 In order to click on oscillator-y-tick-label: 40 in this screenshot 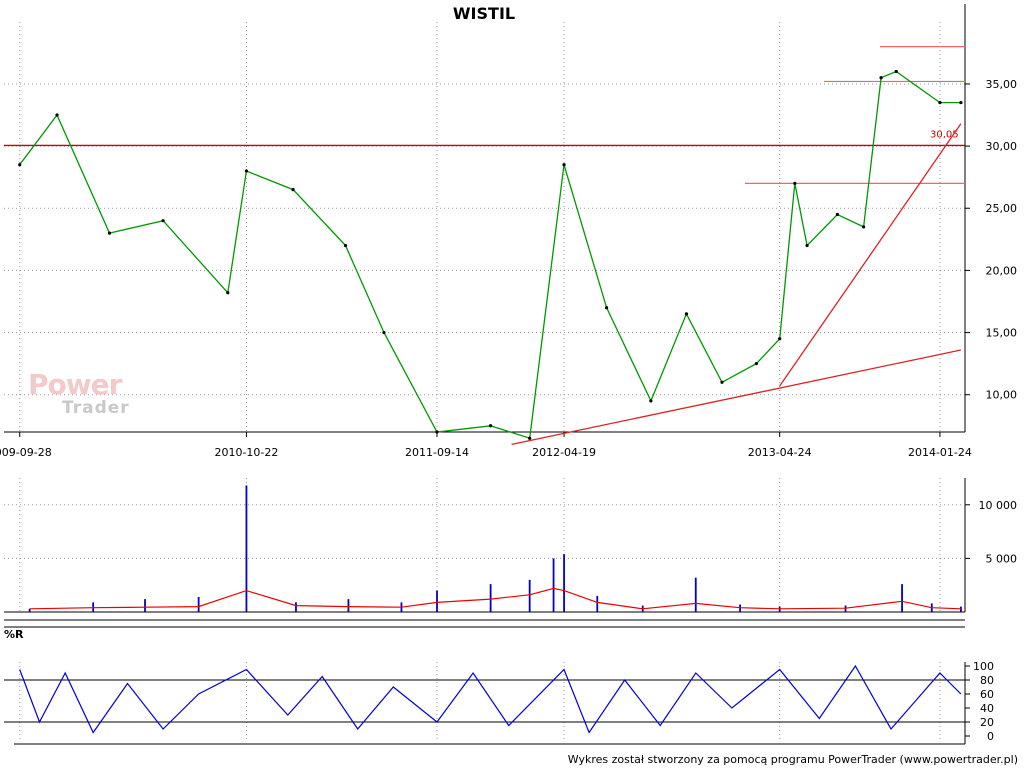, I will do `click(987, 708)`.